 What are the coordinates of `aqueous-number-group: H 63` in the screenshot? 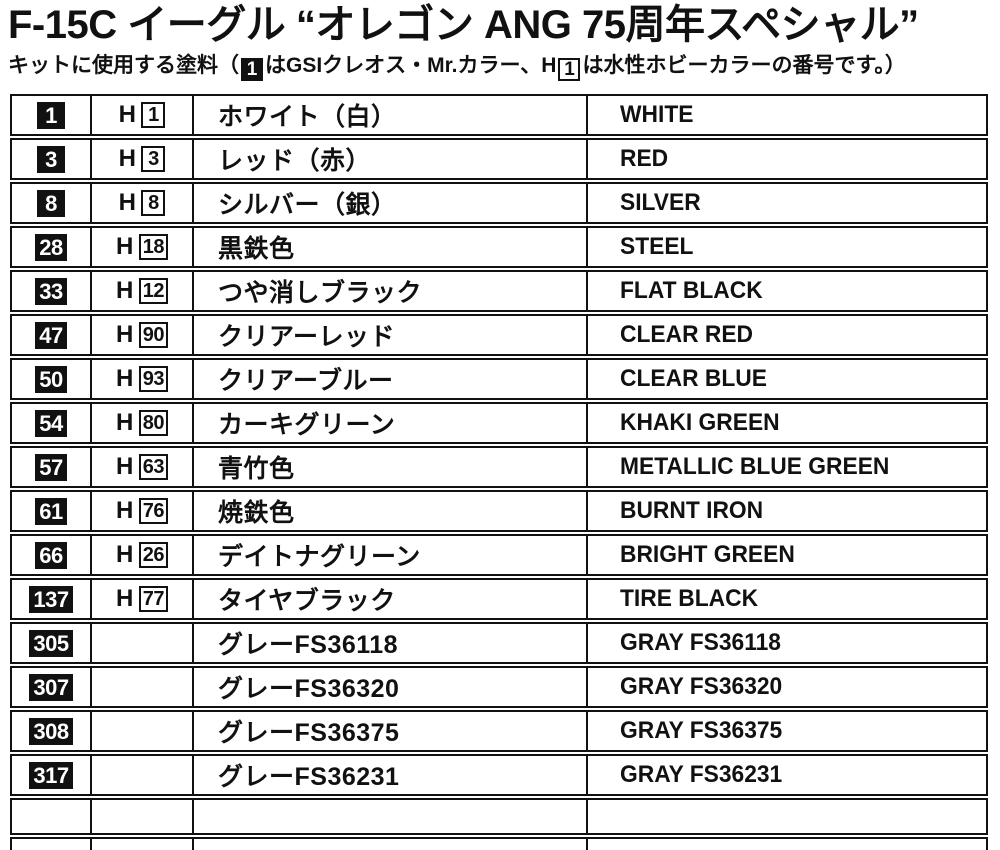 It's located at (142, 467).